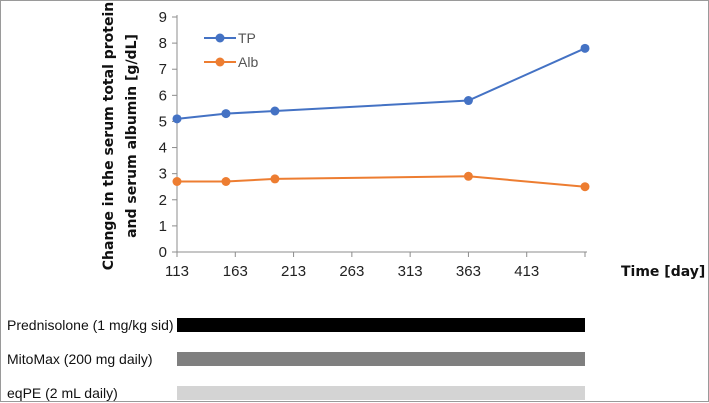 The width and height of the screenshot is (709, 403). I want to click on y-tick-label: 3, so click(163, 174).